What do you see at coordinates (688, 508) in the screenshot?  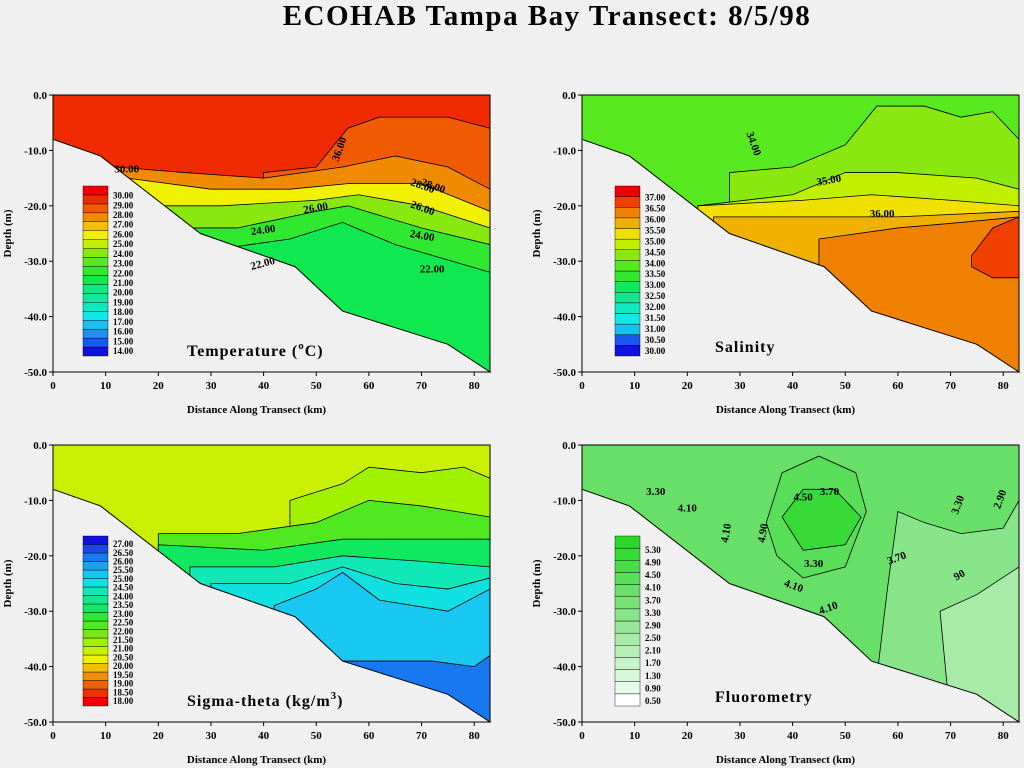 I see `contour-label: 4.10` at bounding box center [688, 508].